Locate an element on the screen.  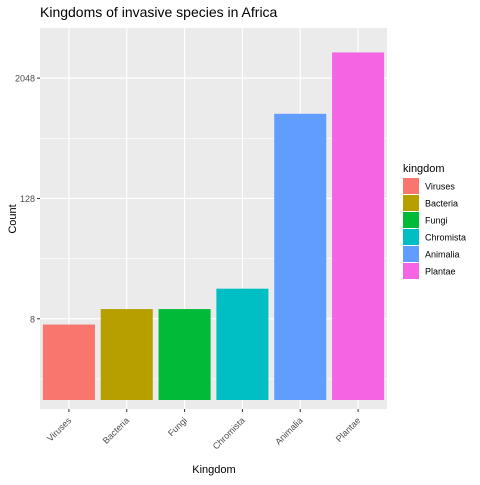
bar-viruses is located at coordinates (68, 362).